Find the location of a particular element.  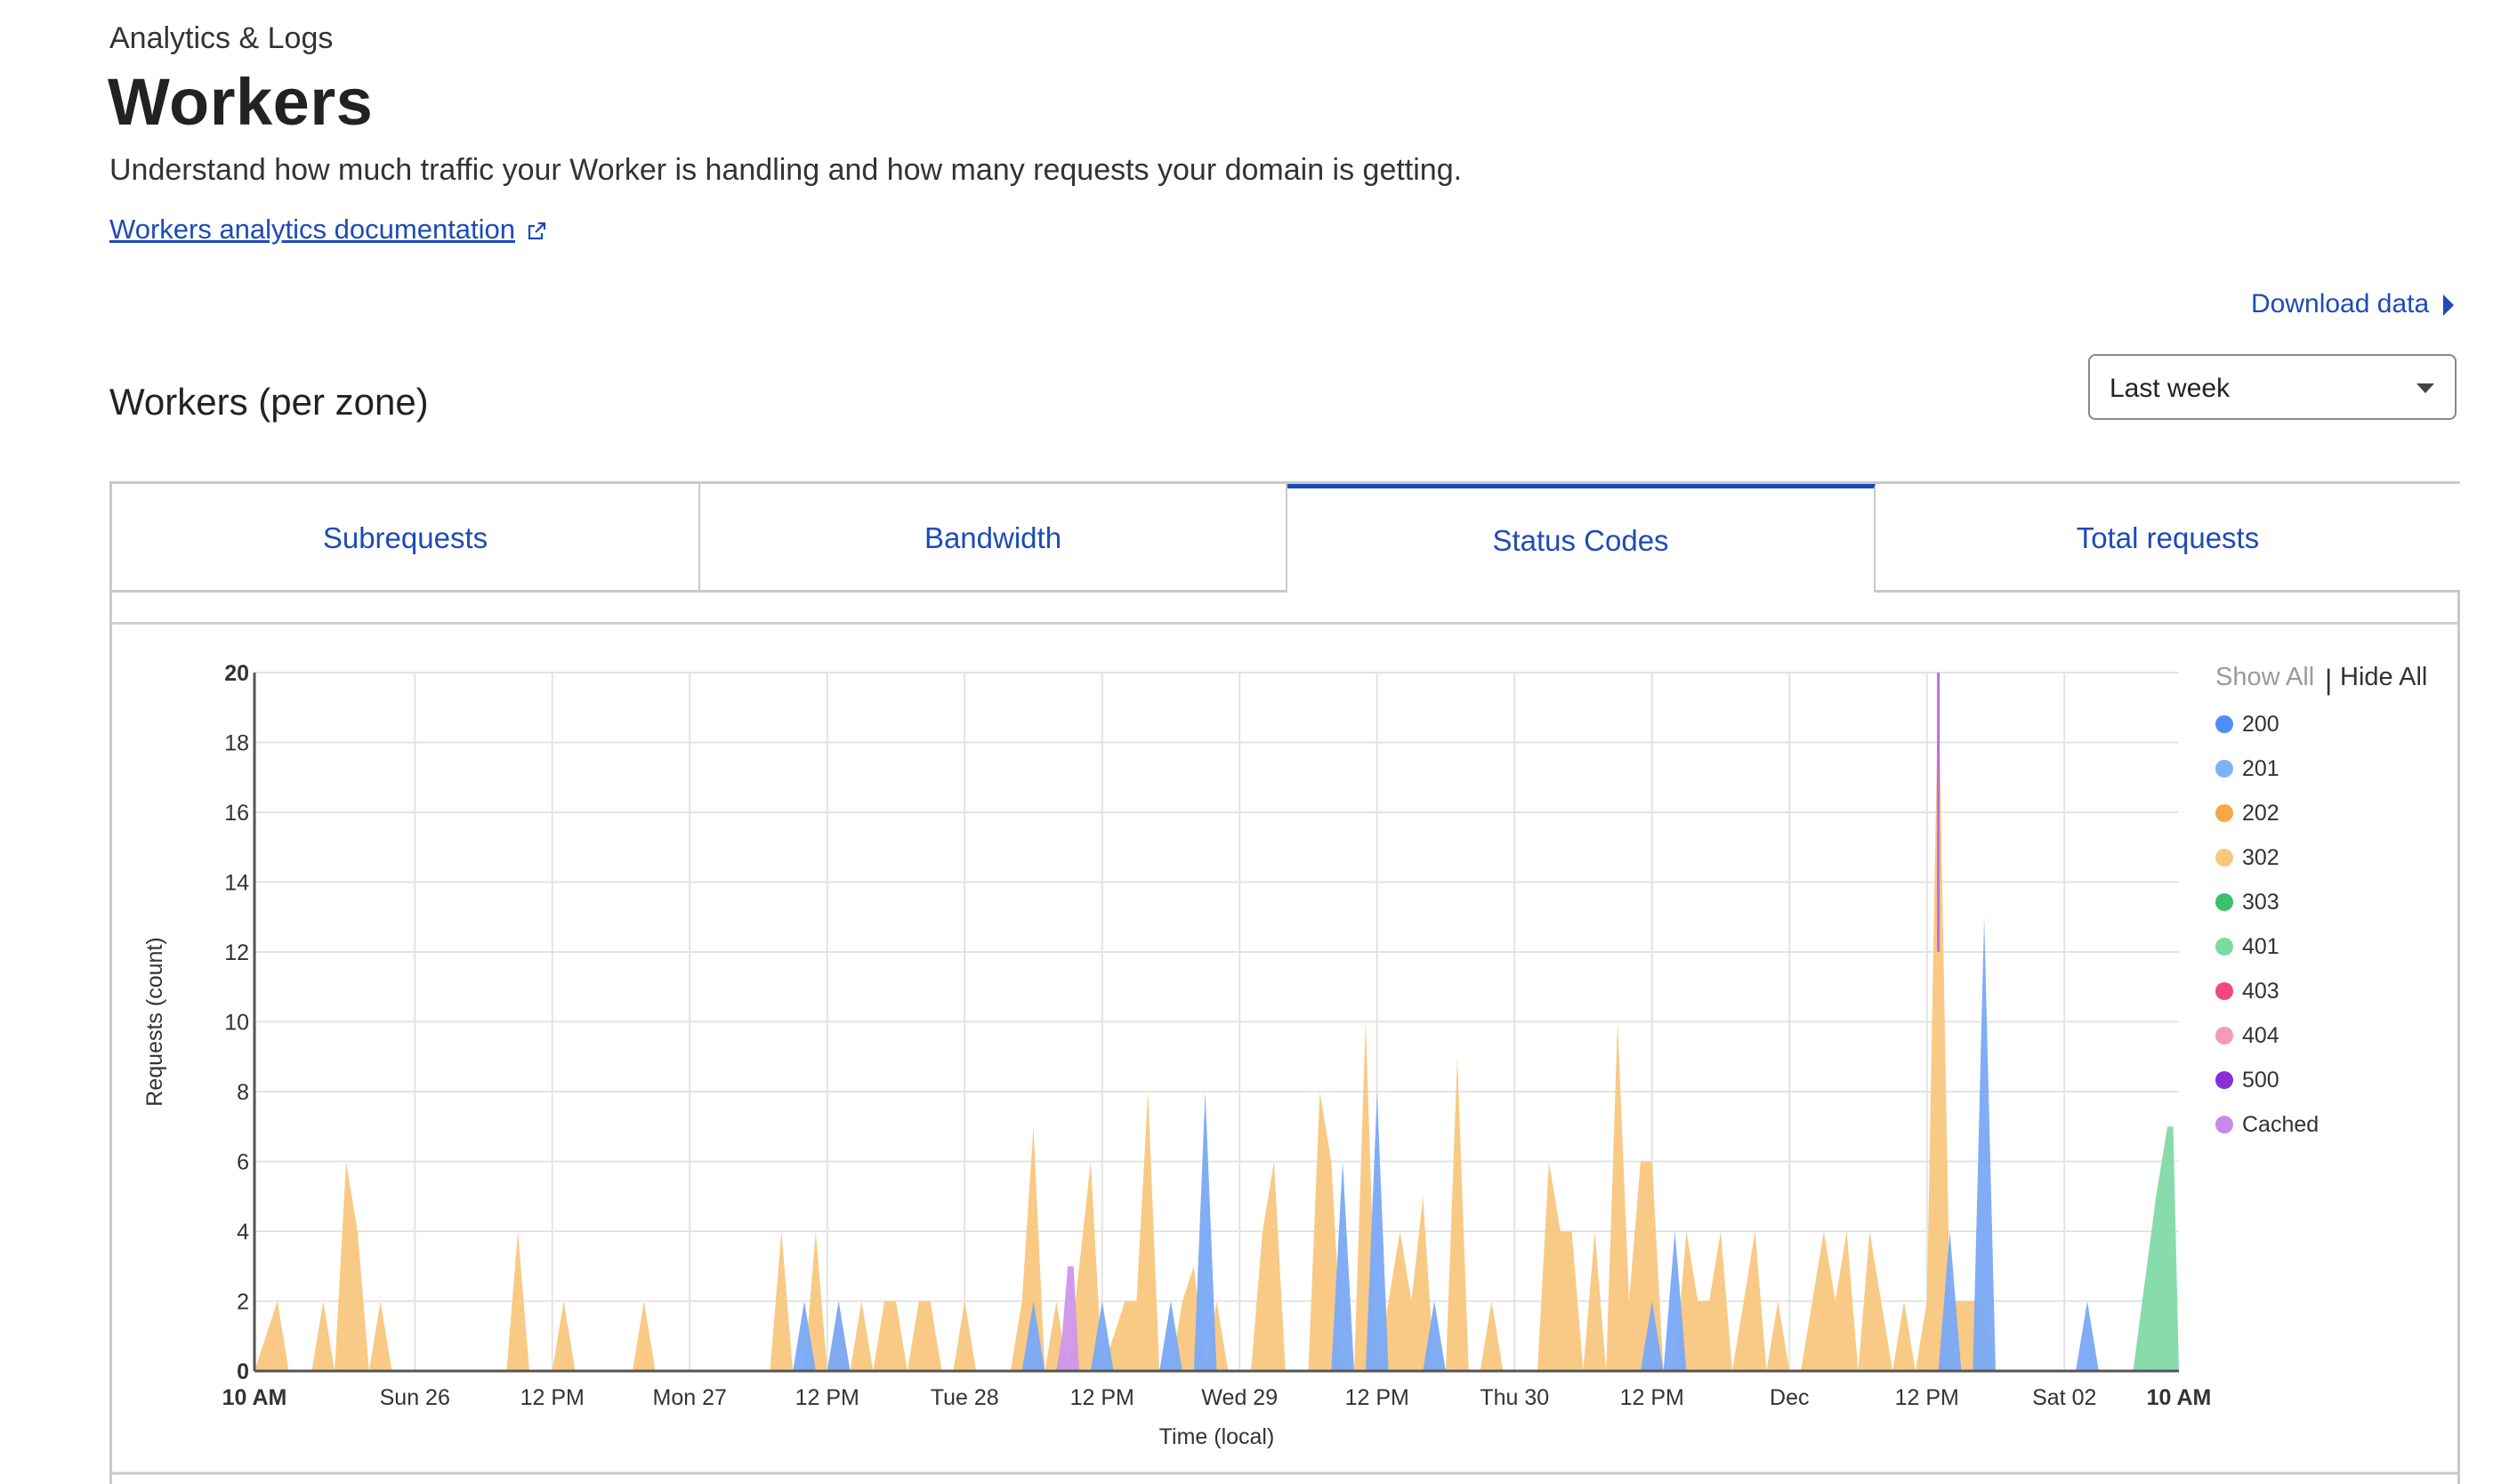

legend-item-202: 202 is located at coordinates (2247, 813).